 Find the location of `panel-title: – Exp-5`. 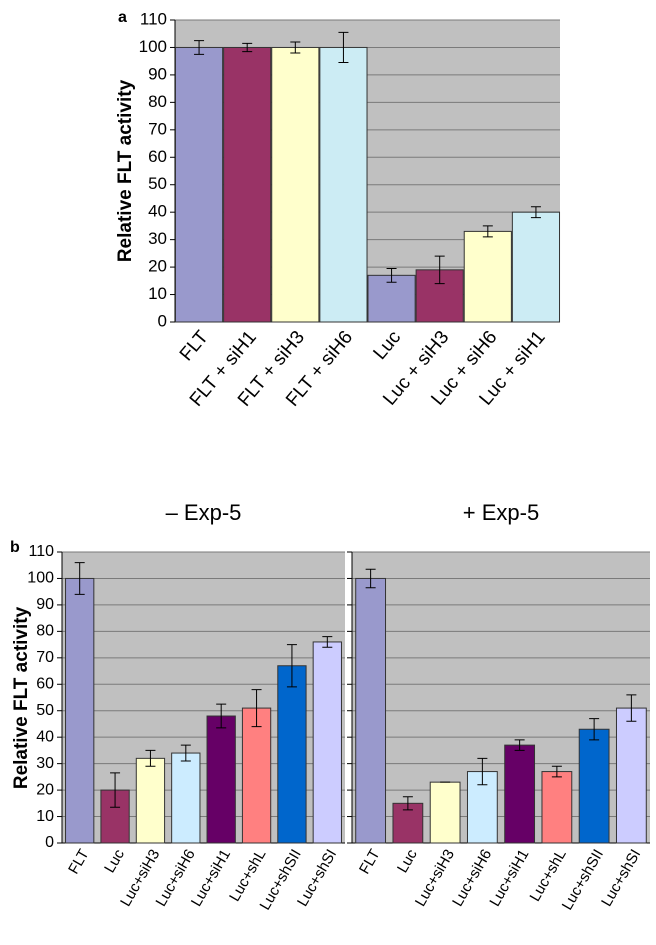

panel-title: – Exp-5 is located at coordinates (204, 512).